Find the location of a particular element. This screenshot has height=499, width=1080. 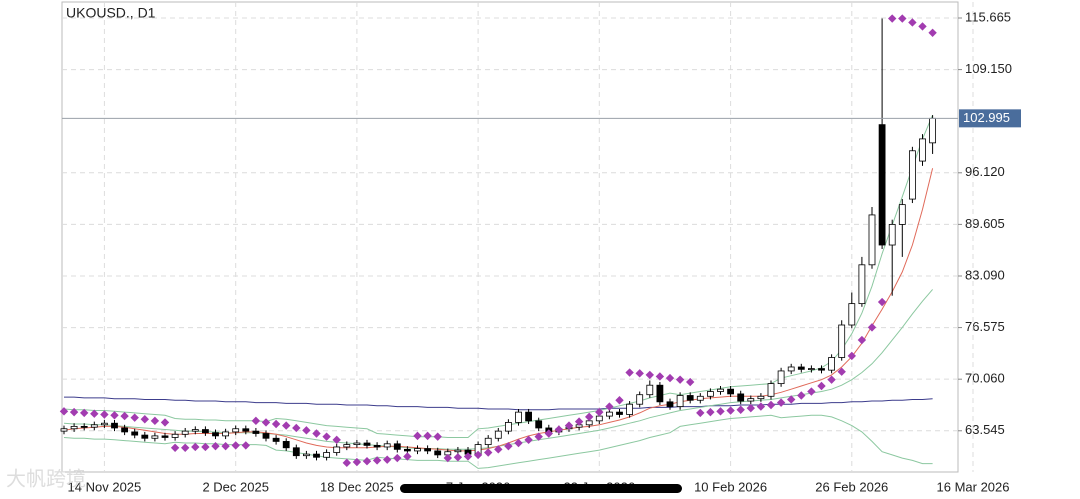

chart-title: UKOUSD., D1 is located at coordinates (111, 13).